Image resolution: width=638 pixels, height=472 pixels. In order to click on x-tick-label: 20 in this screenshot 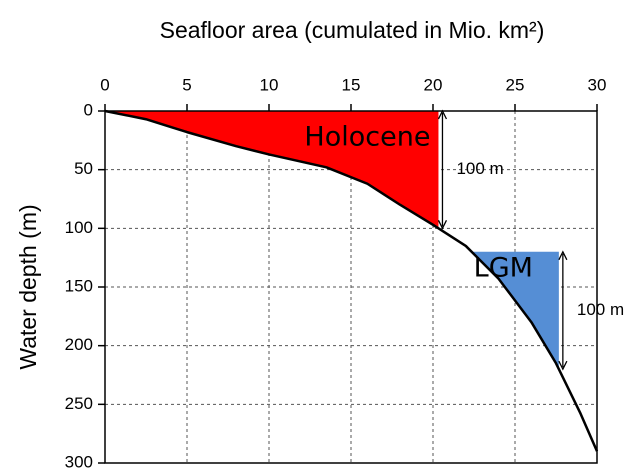, I will do `click(433, 84)`.